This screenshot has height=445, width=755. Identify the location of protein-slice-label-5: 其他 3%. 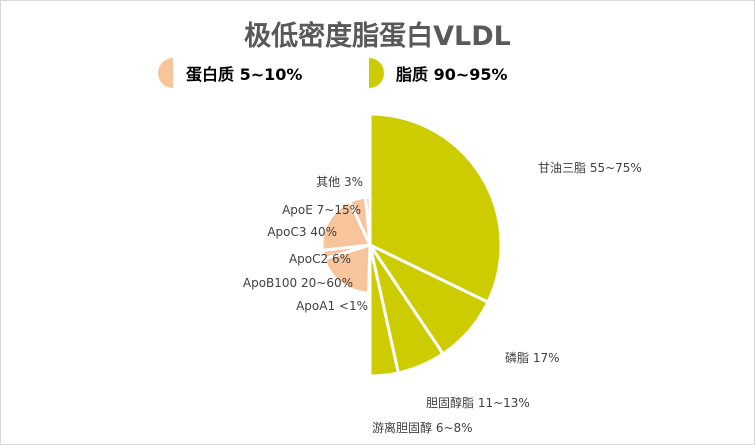
(339, 182).